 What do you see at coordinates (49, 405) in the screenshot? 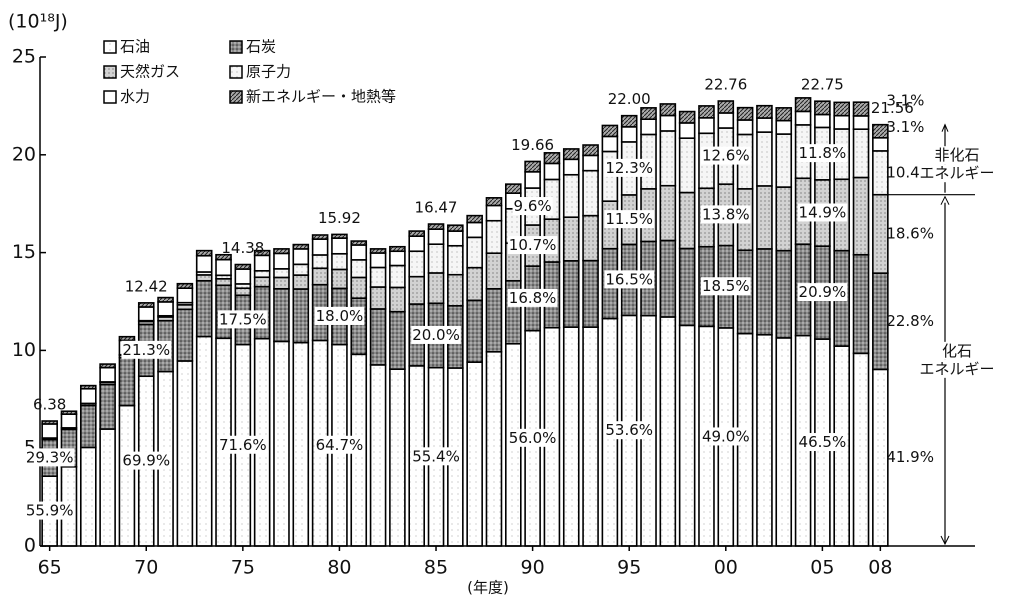
I see `total-label: 6.38` at bounding box center [49, 405].